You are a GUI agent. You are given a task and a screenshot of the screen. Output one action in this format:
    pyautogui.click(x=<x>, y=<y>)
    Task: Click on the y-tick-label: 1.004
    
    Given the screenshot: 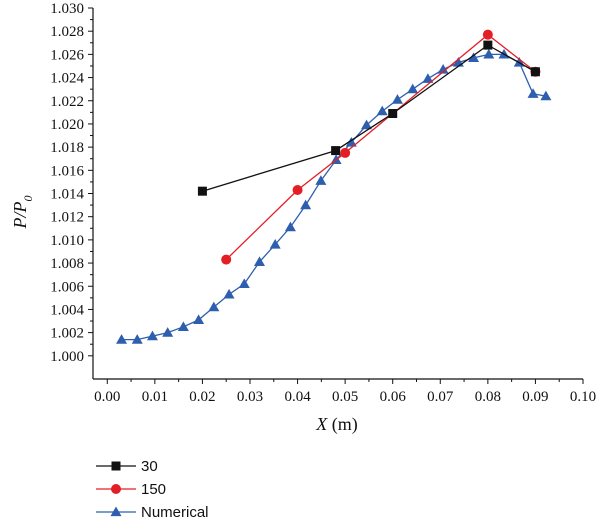 What is the action you would take?
    pyautogui.click(x=67, y=310)
    